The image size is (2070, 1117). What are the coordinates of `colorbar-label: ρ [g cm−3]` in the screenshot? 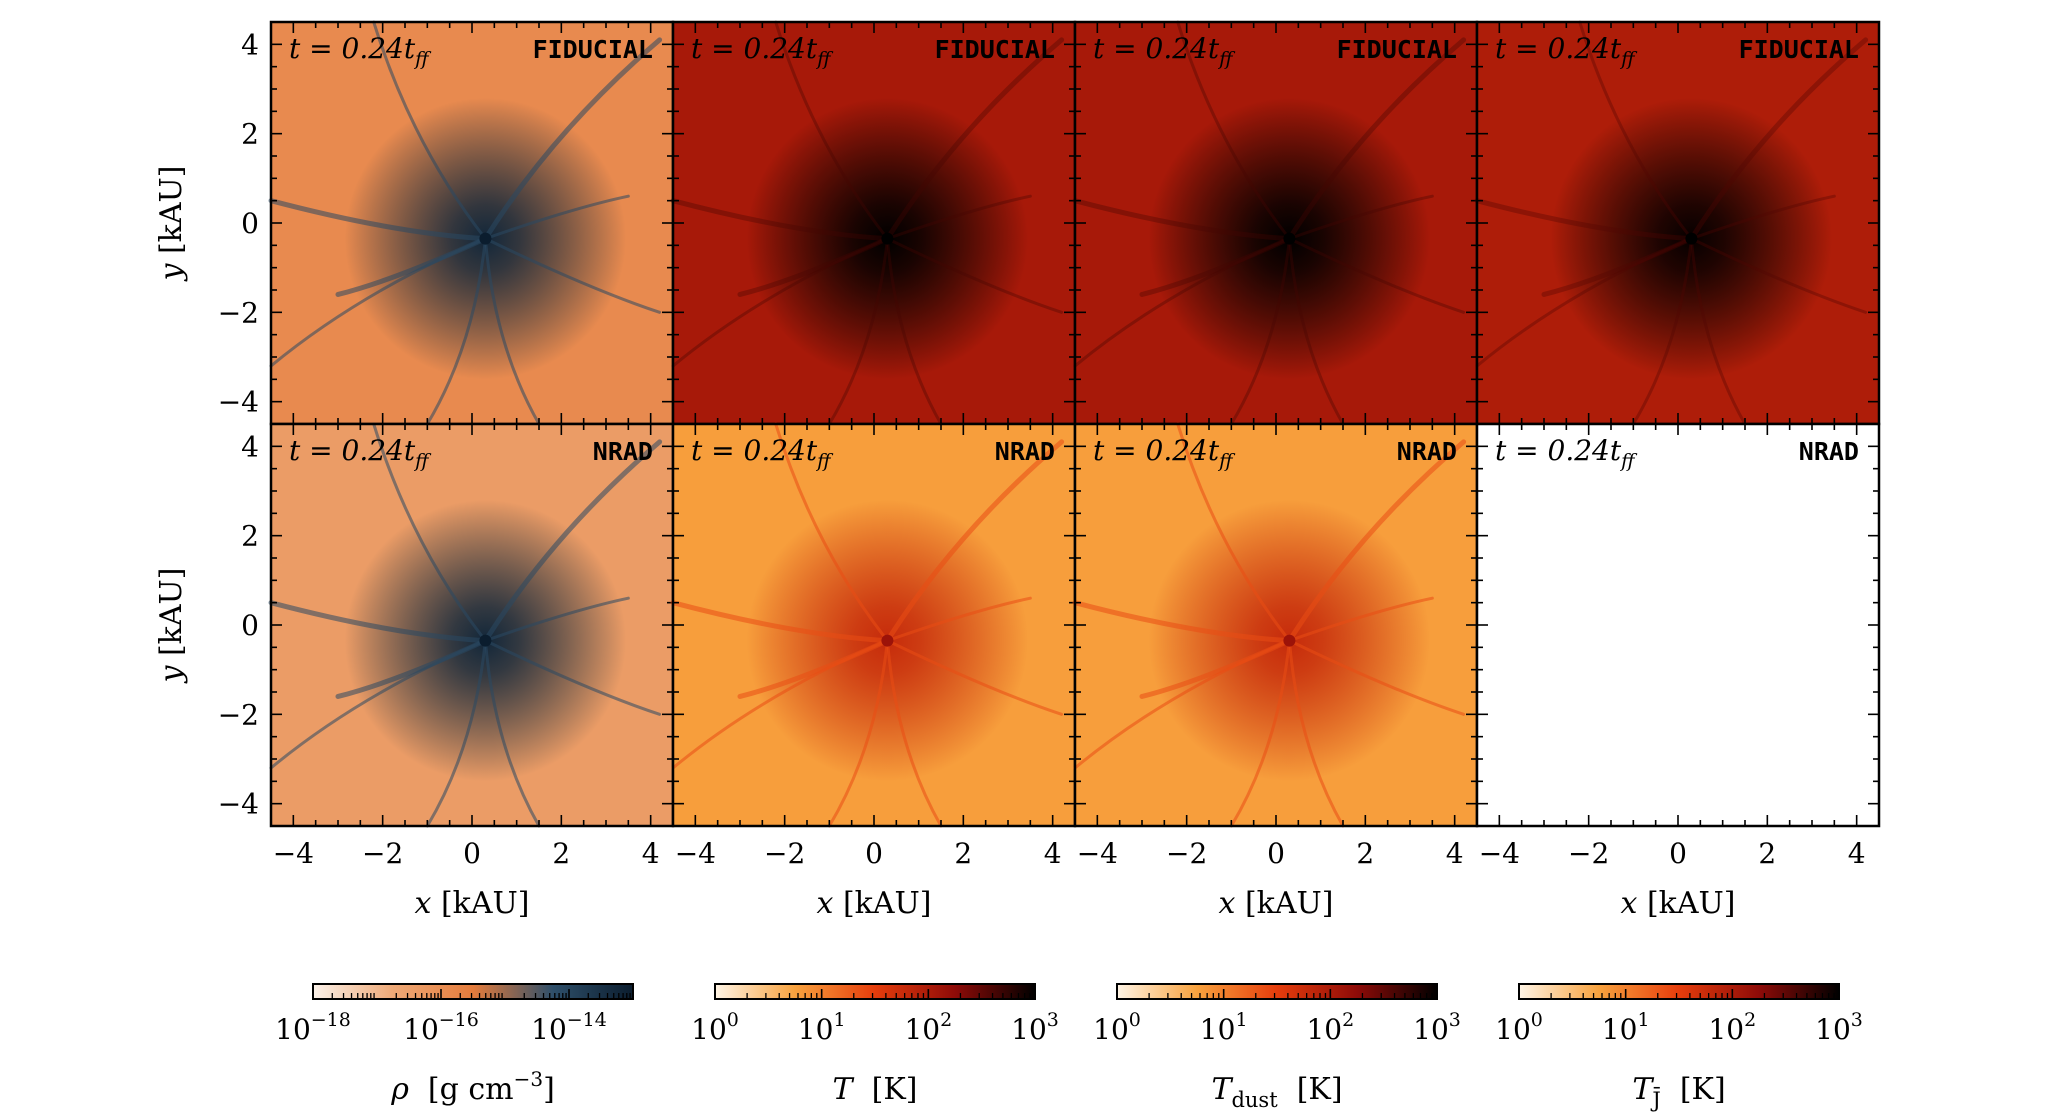 It's located at (472, 1087).